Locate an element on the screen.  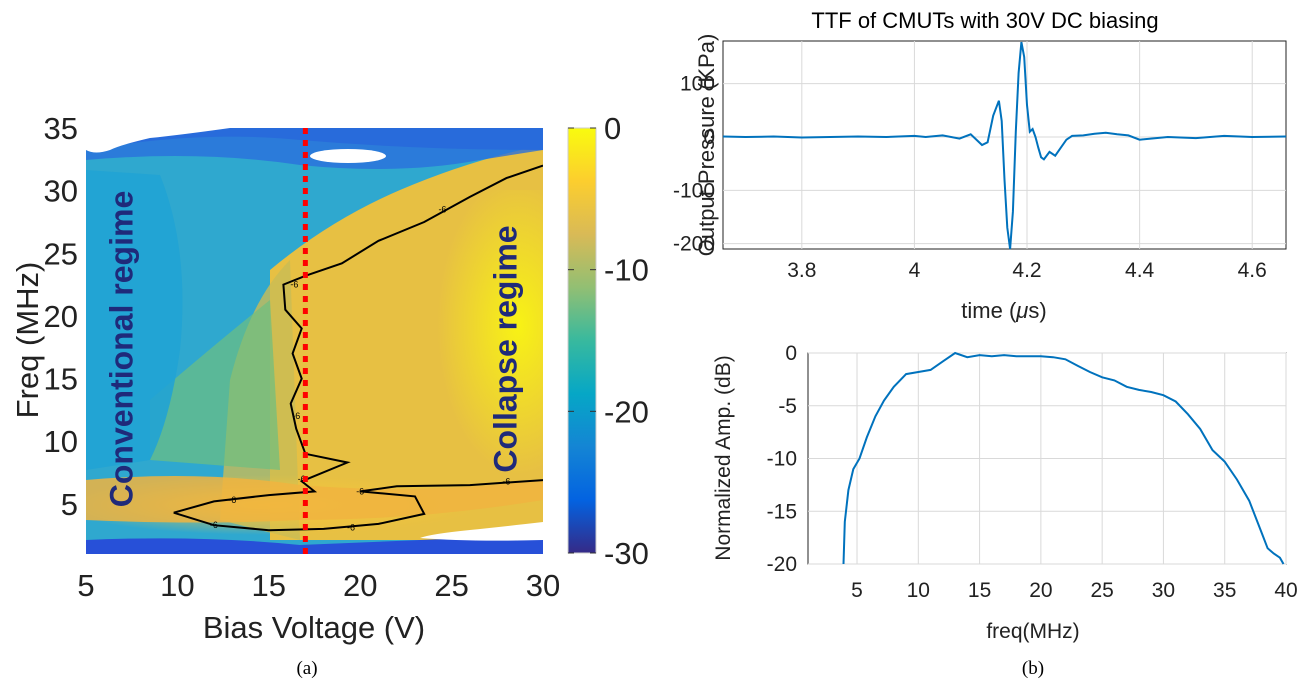
top-xtick-label: 4.2 is located at coordinates (1026, 270).